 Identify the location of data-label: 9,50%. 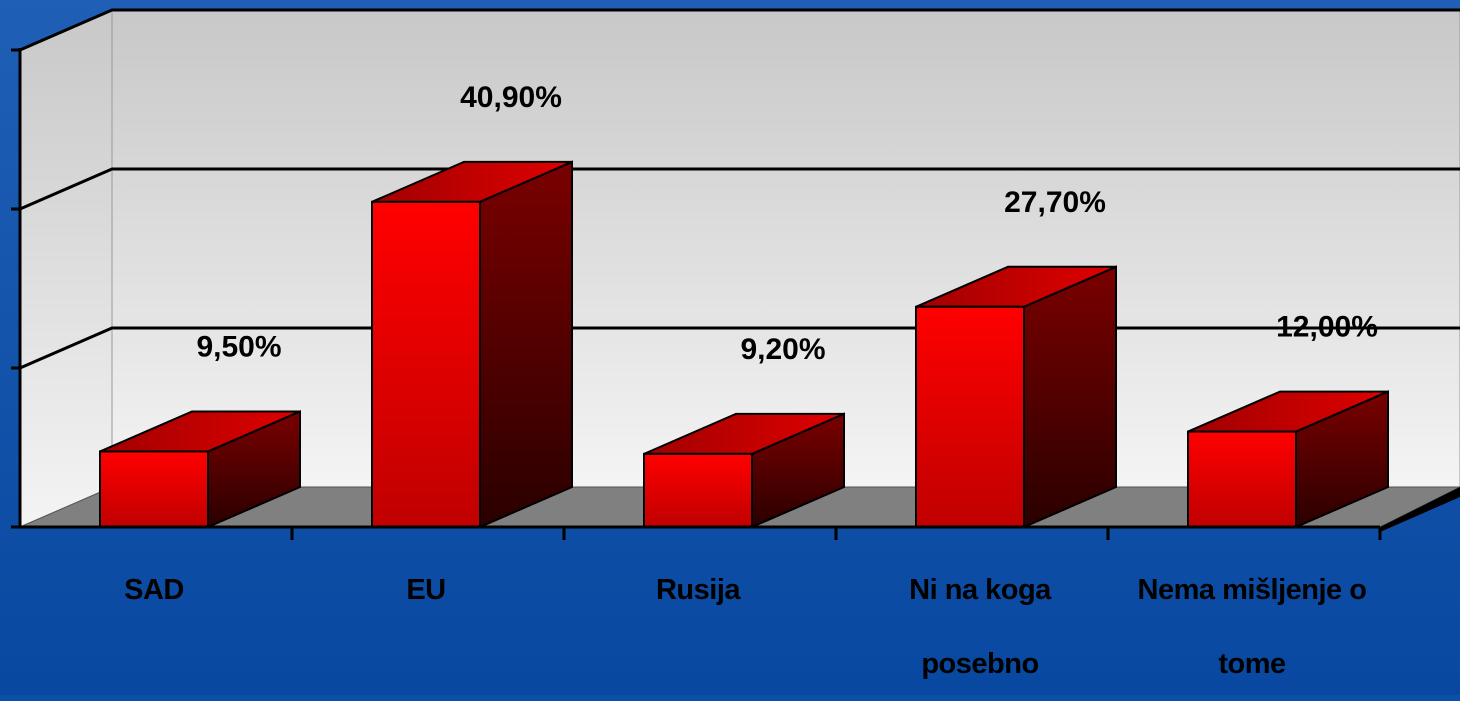
(238, 346).